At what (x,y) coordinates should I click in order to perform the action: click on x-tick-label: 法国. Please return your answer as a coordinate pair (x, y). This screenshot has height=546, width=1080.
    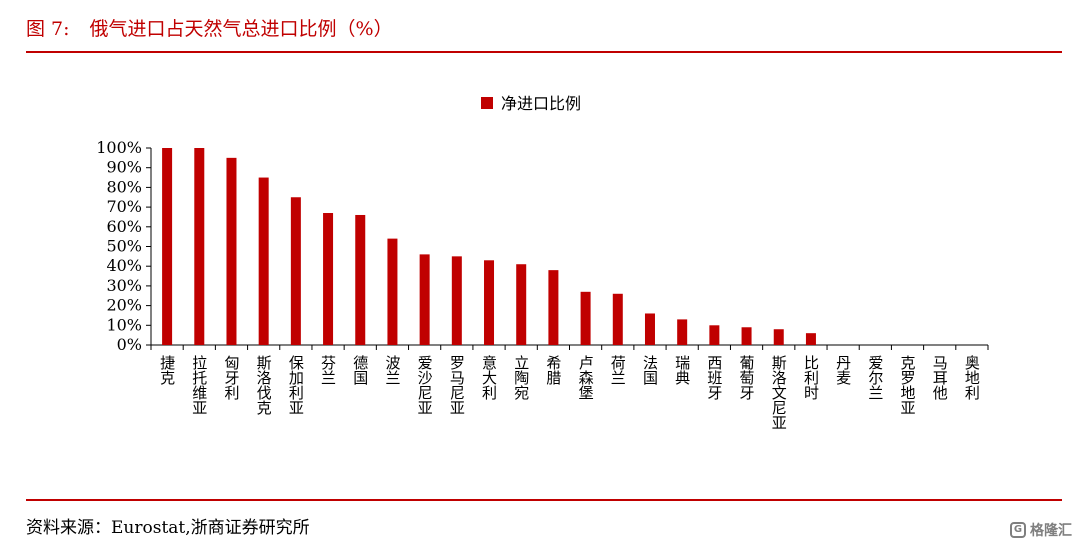
    Looking at the image, I should click on (650, 370).